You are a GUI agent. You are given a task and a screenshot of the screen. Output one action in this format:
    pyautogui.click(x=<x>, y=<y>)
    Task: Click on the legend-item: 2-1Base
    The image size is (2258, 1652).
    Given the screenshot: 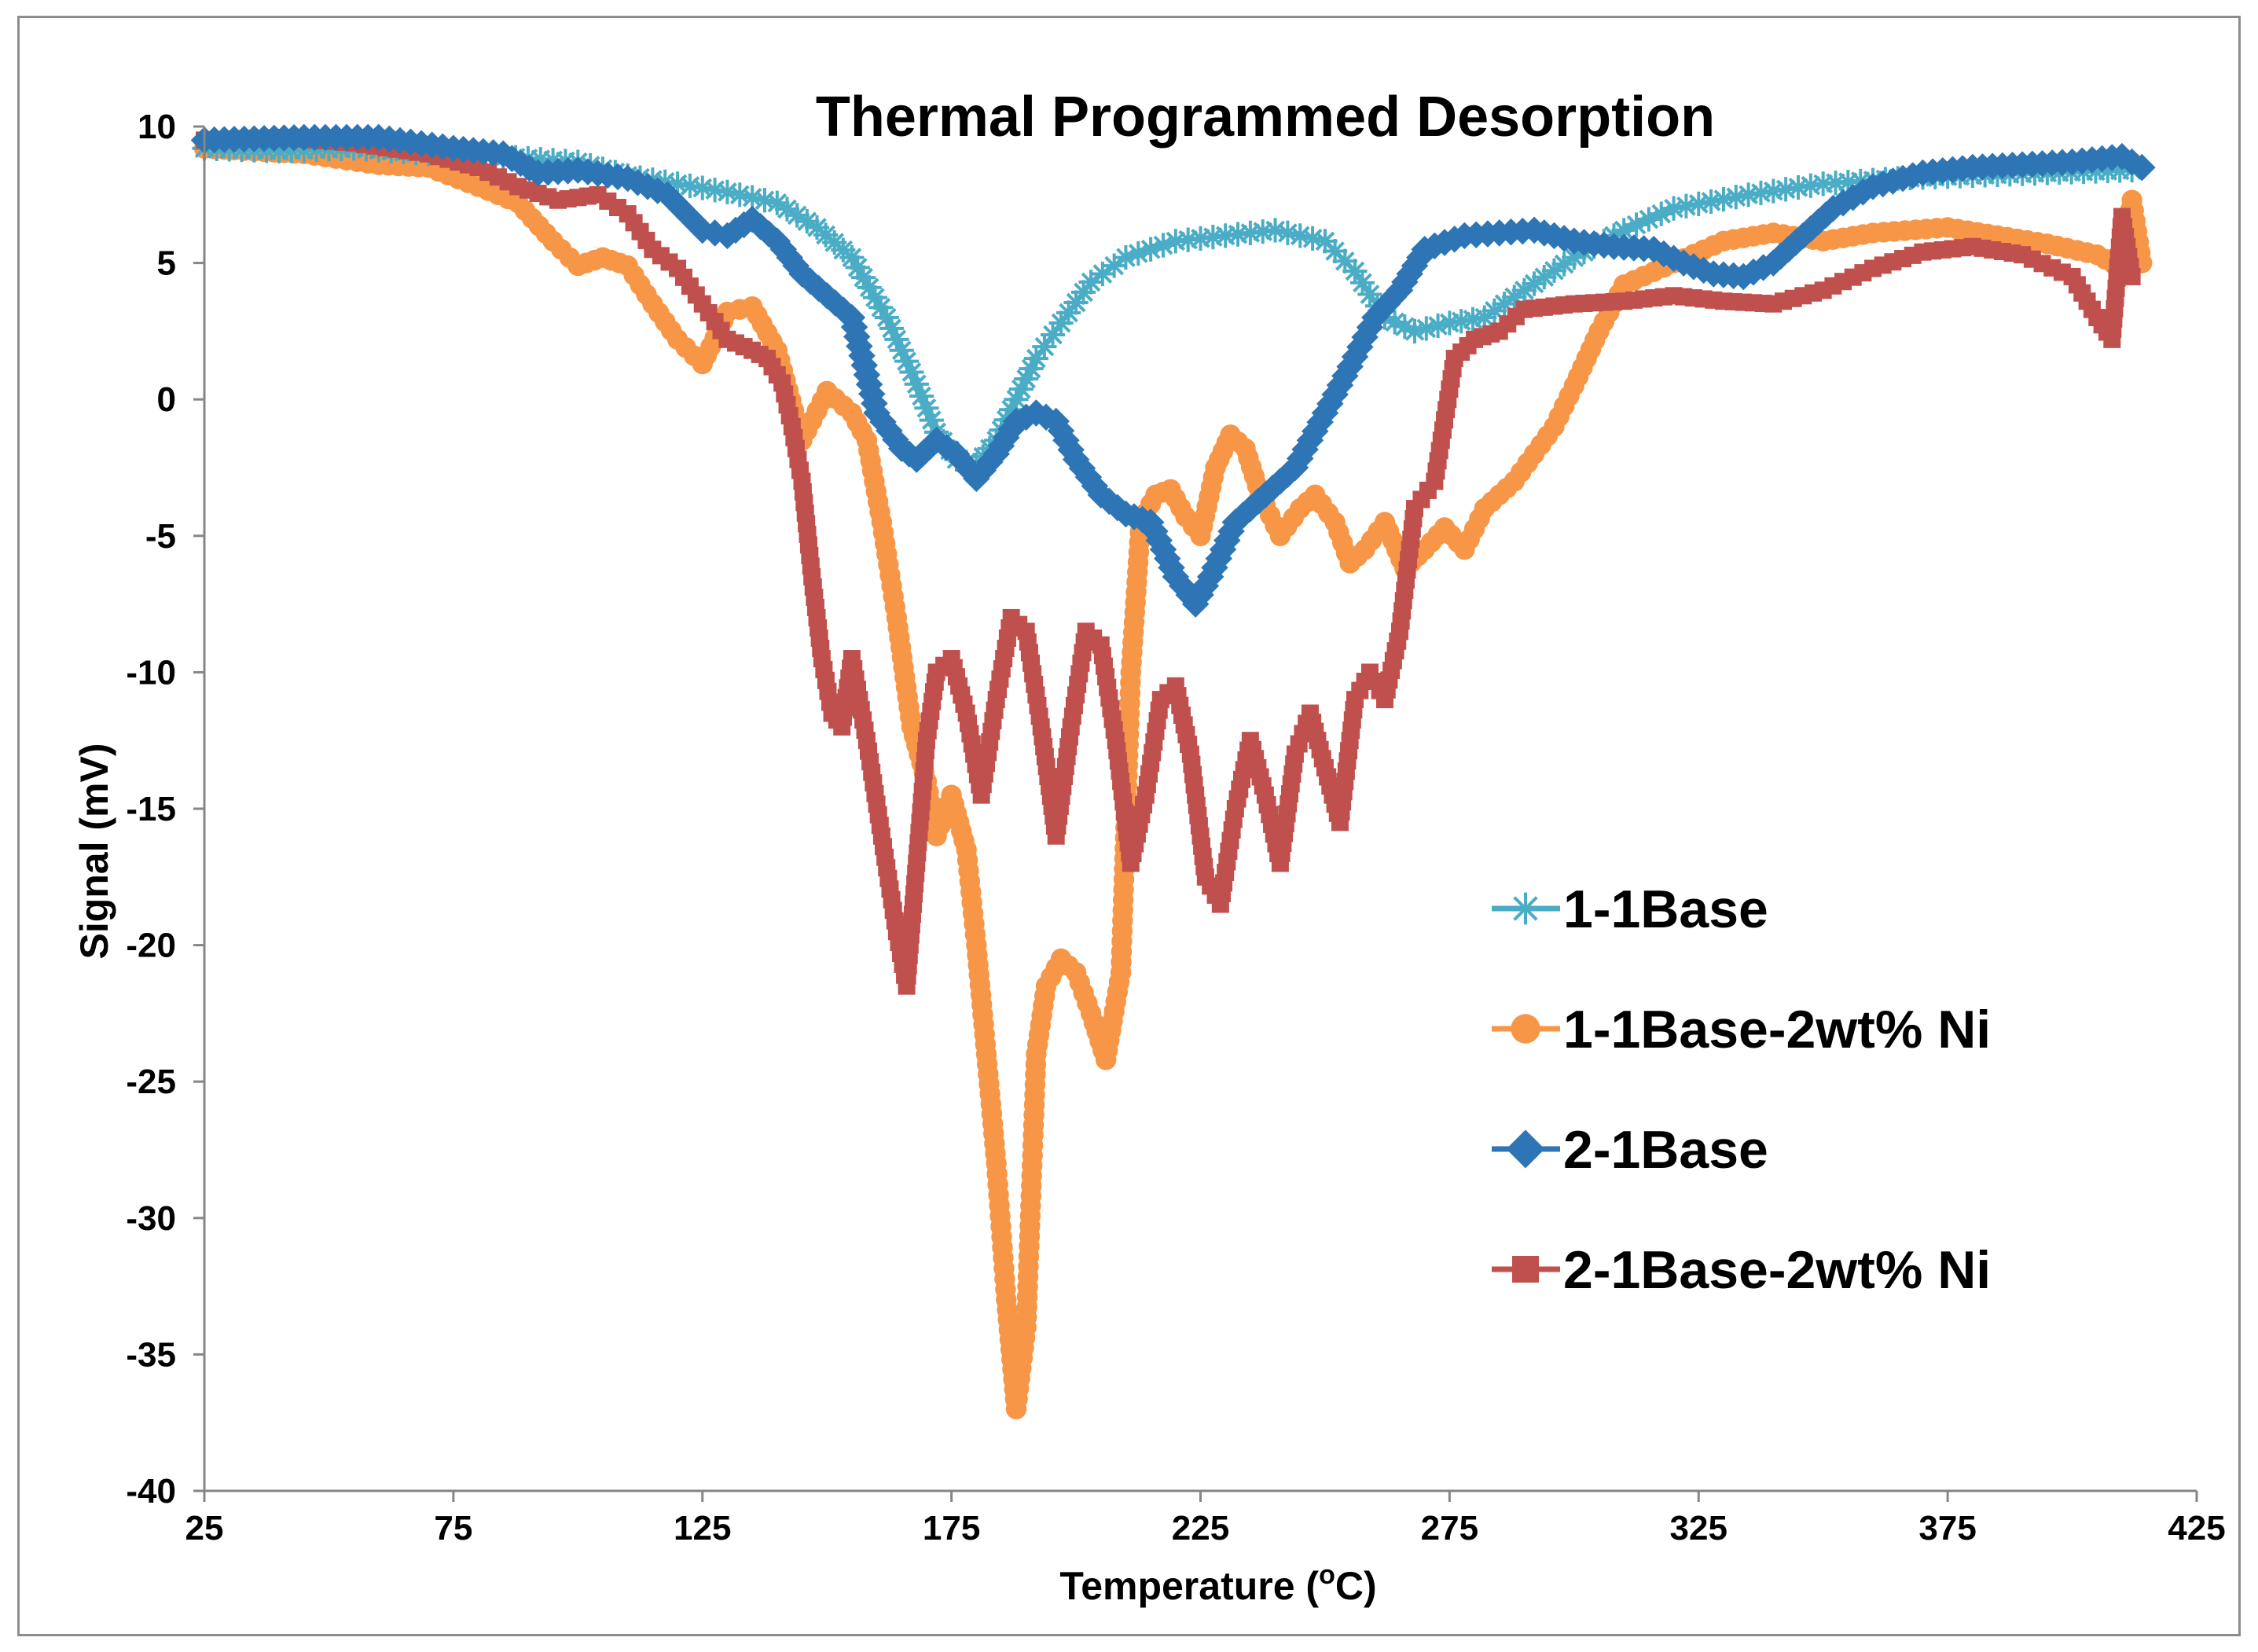 What is the action you would take?
    pyautogui.click(x=1630, y=1150)
    